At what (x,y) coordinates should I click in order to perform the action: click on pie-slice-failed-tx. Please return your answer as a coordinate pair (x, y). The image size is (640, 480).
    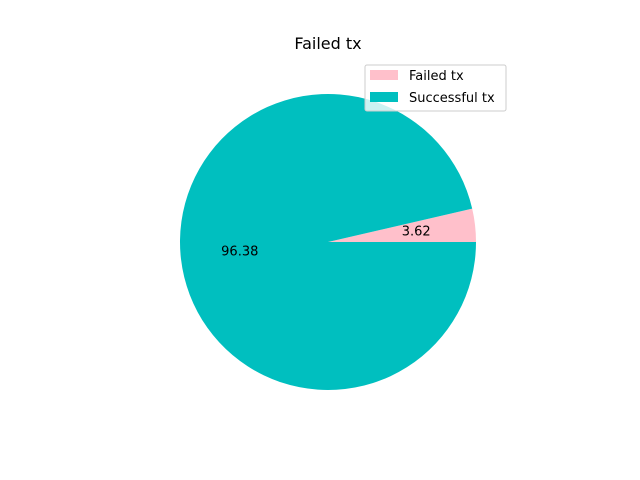
    Looking at the image, I should click on (402, 225).